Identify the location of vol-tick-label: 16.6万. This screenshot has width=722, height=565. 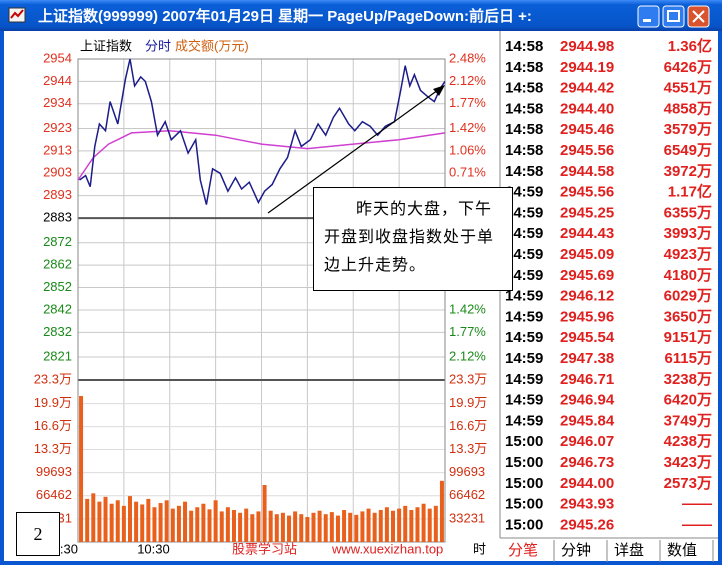
(53, 425).